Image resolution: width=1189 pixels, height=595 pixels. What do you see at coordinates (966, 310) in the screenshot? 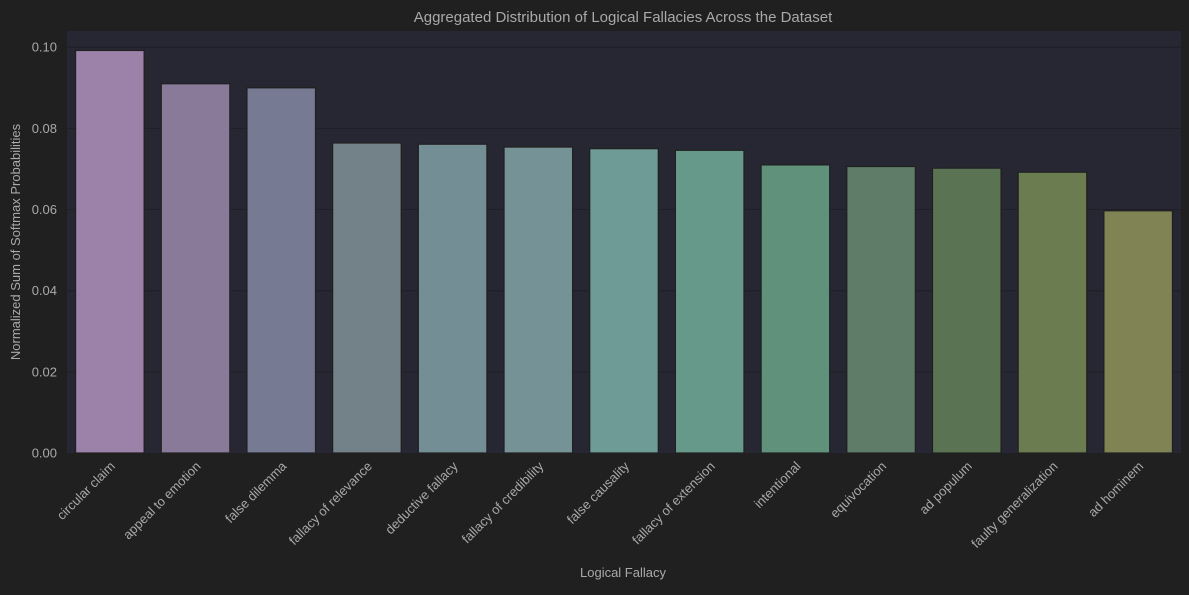
I see `bar-ad-populum` at bounding box center [966, 310].